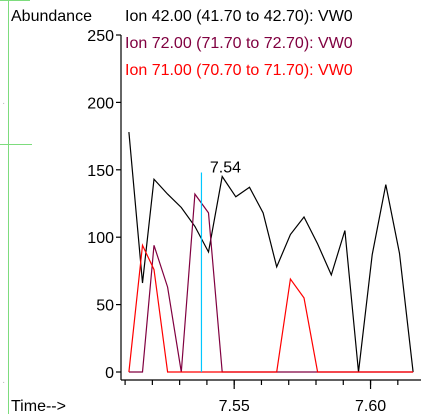 The width and height of the screenshot is (426, 414). What do you see at coordinates (234, 406) in the screenshot?
I see `x-tick-label: 7.55` at bounding box center [234, 406].